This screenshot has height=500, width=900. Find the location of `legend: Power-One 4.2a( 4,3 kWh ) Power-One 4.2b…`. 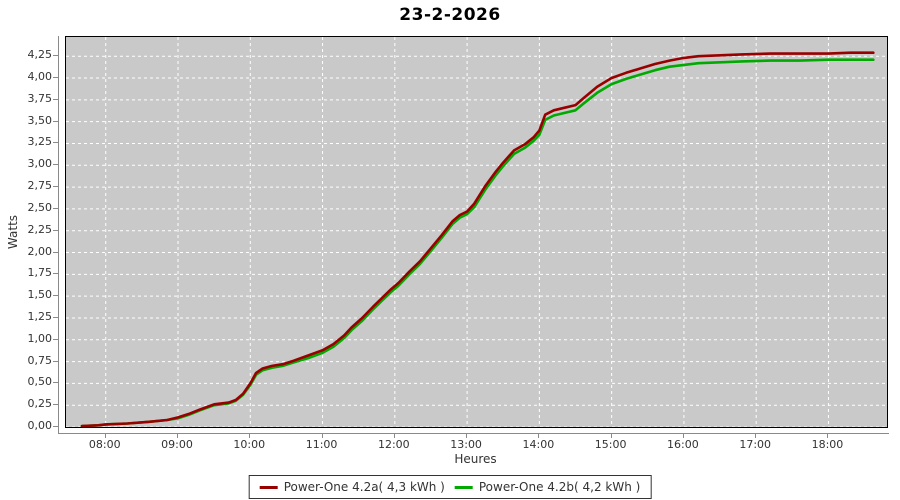

legend: Power-One 4.2a( 4,3 kWh ) Power-One 4.2b… is located at coordinates (450, 487).